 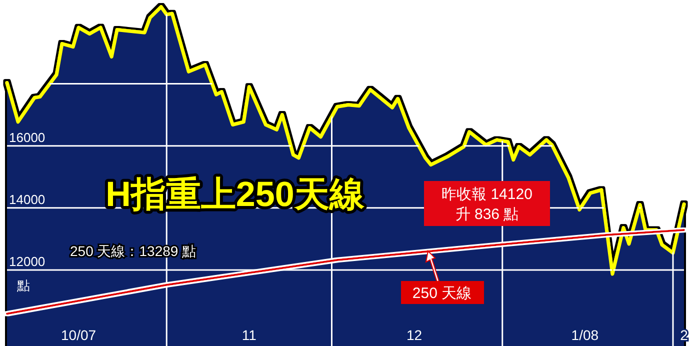 What do you see at coordinates (487, 194) in the screenshot?
I see `annotation: 昨收報 14120` at bounding box center [487, 194].